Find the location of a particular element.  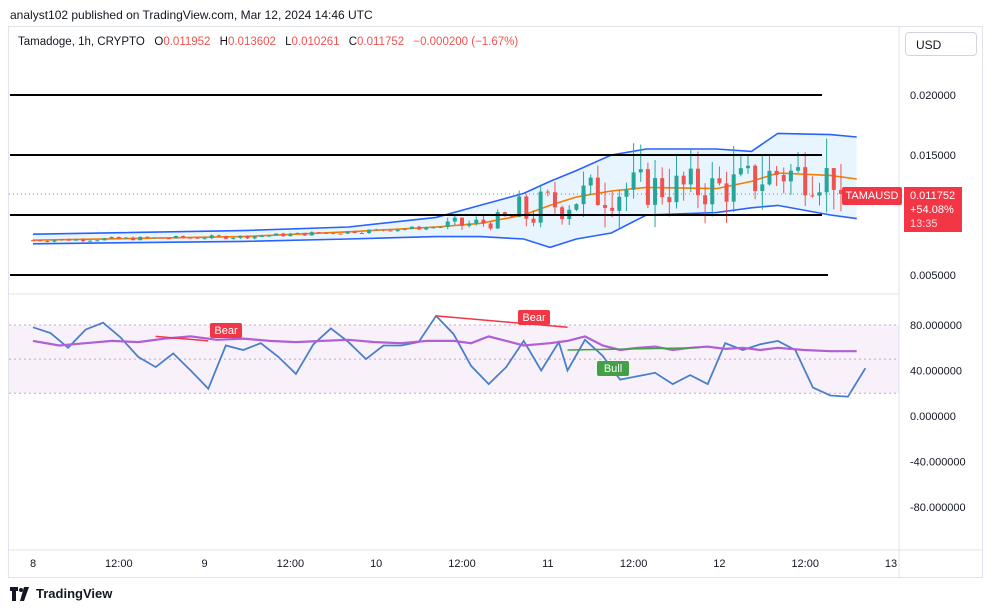

price-tag: TAMAUSD 0.011752 +54.08% 13:35 is located at coordinates (902, 209).